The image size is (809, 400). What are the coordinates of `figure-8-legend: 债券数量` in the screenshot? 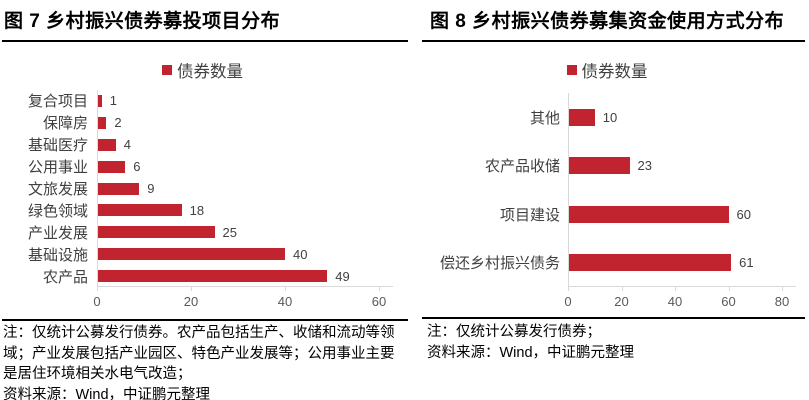 It's located at (607, 71).